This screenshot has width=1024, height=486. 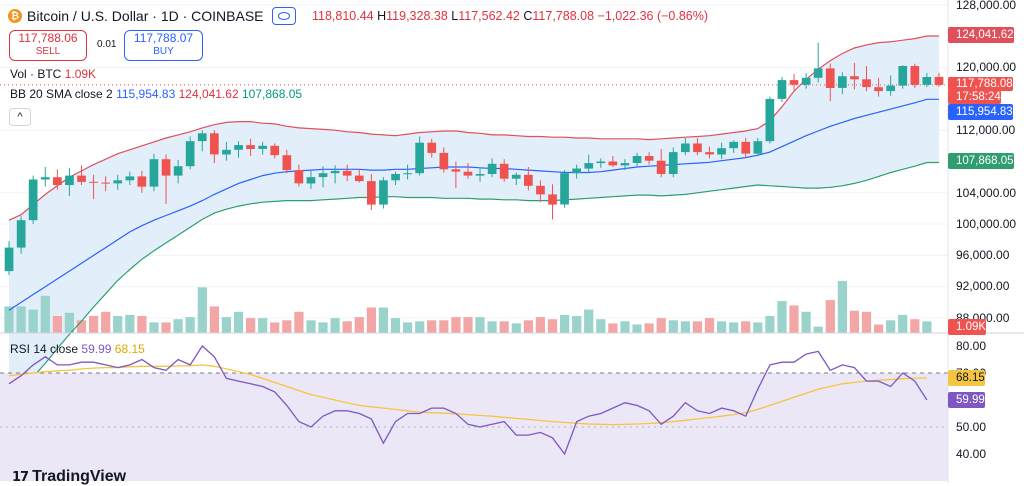 What do you see at coordinates (163, 51) in the screenshot?
I see `buy-label: BUY` at bounding box center [163, 51].